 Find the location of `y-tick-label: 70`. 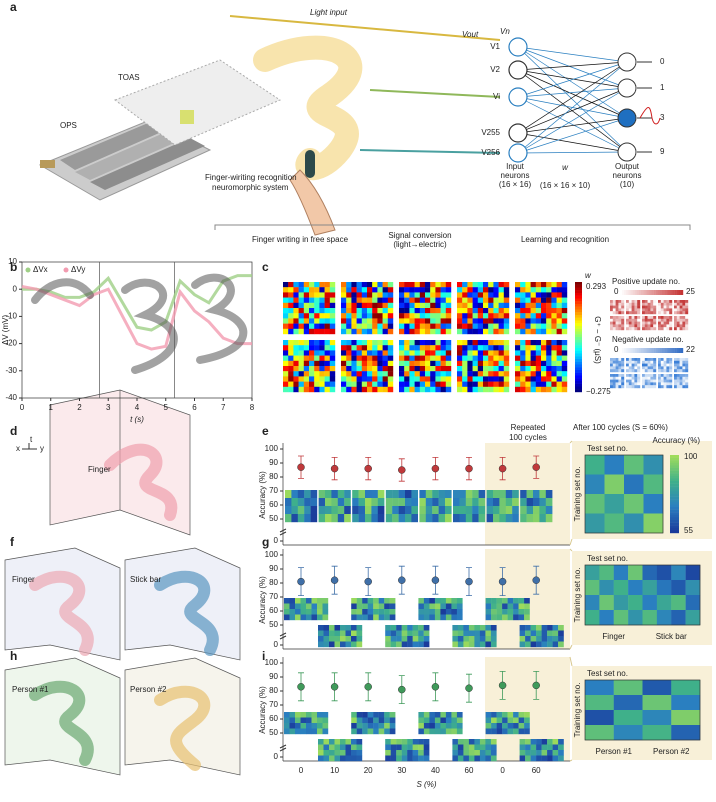

y-tick-label: 70 is located at coordinates (273, 704).